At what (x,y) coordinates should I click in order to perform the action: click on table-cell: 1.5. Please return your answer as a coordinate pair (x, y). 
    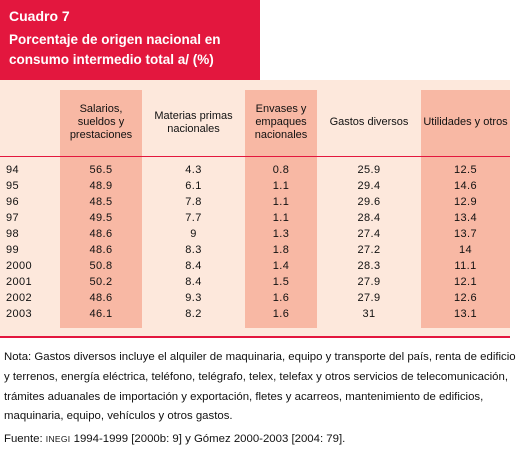
    Looking at the image, I should click on (281, 282).